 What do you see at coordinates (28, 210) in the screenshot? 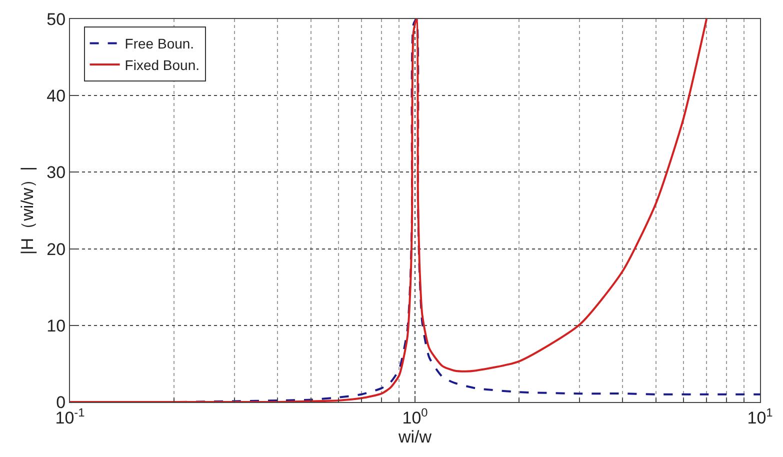
I see `y-axis-title: |H（wi/w）|` at bounding box center [28, 210].